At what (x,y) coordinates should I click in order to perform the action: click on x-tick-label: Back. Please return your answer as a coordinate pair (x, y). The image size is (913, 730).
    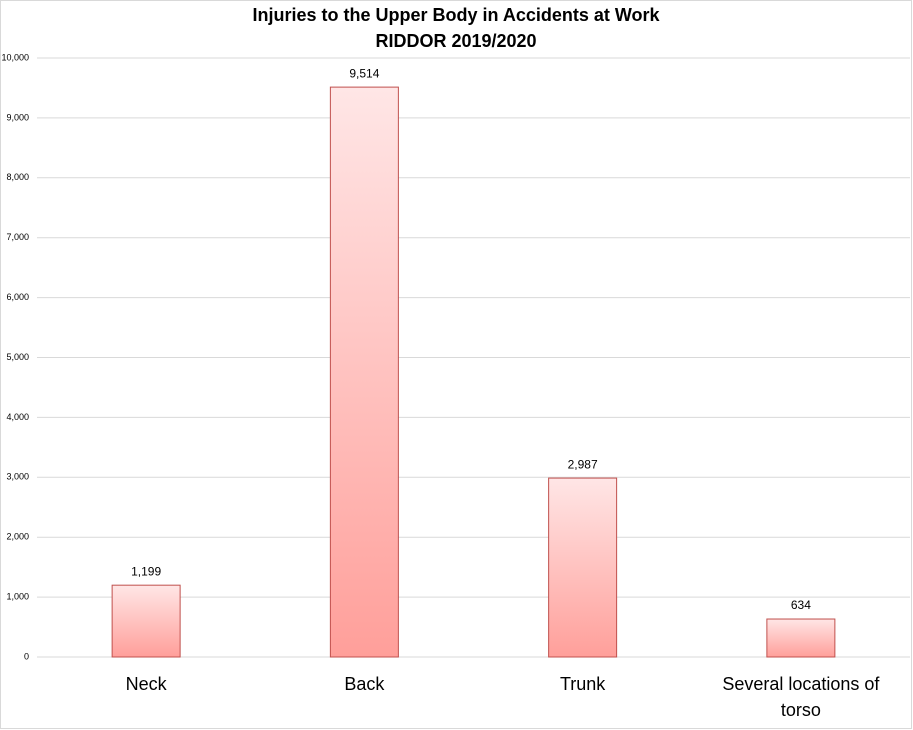
    Looking at the image, I should click on (364, 684).